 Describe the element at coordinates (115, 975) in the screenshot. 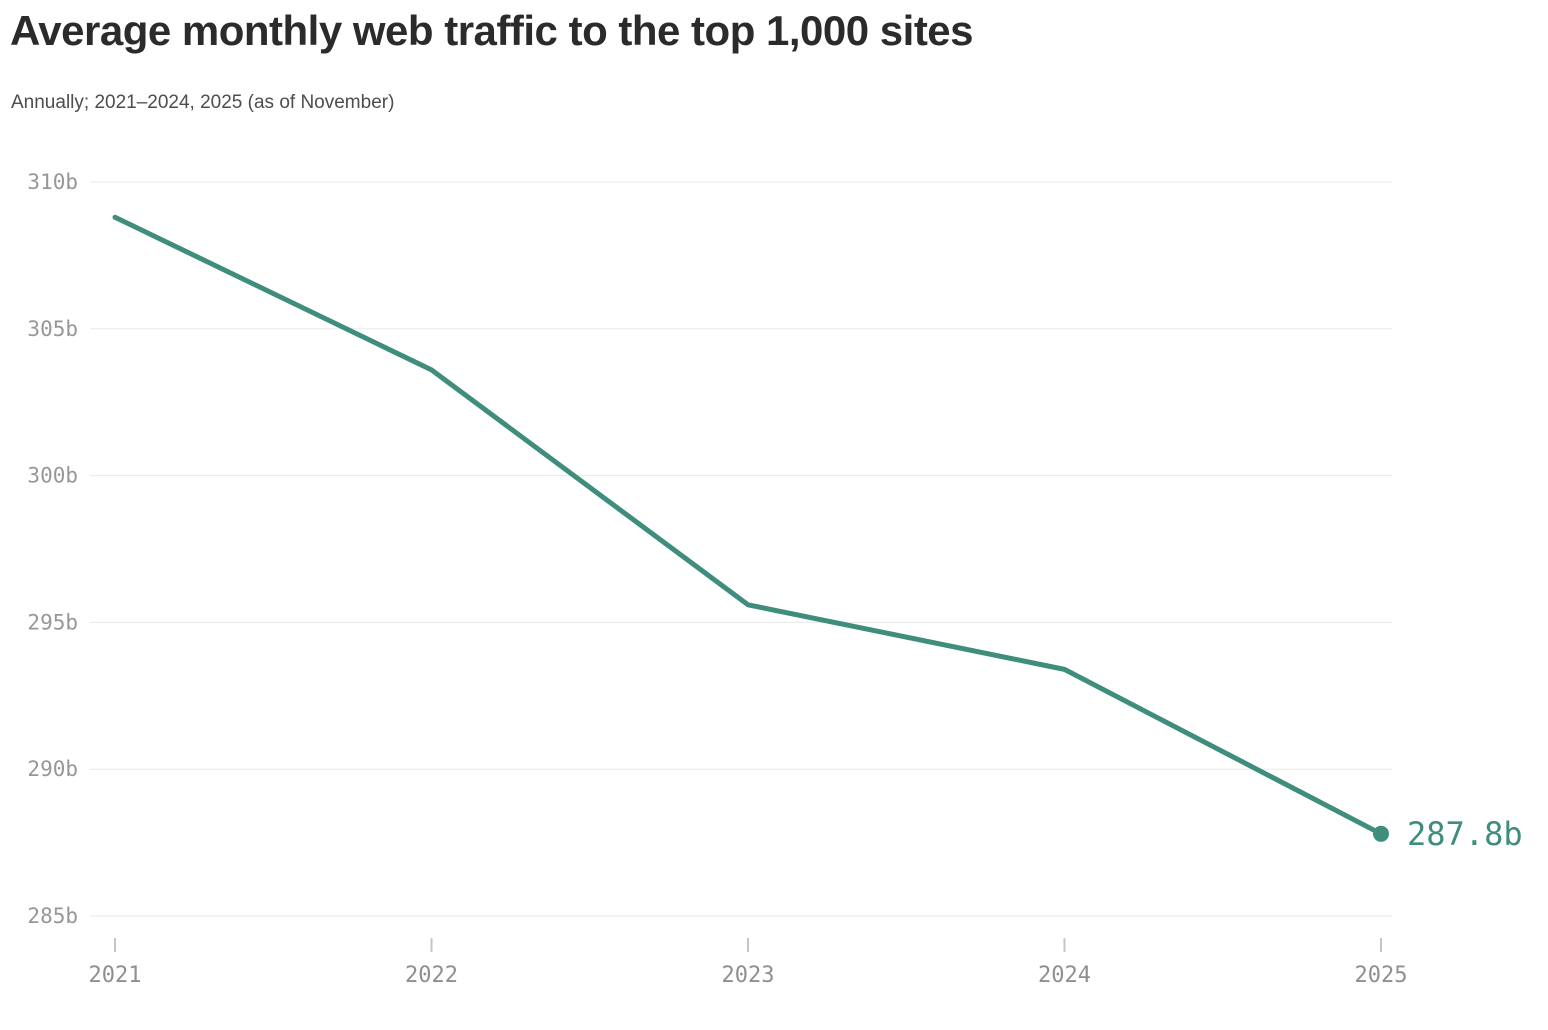

I see `x-axis-label: 2021` at that location.